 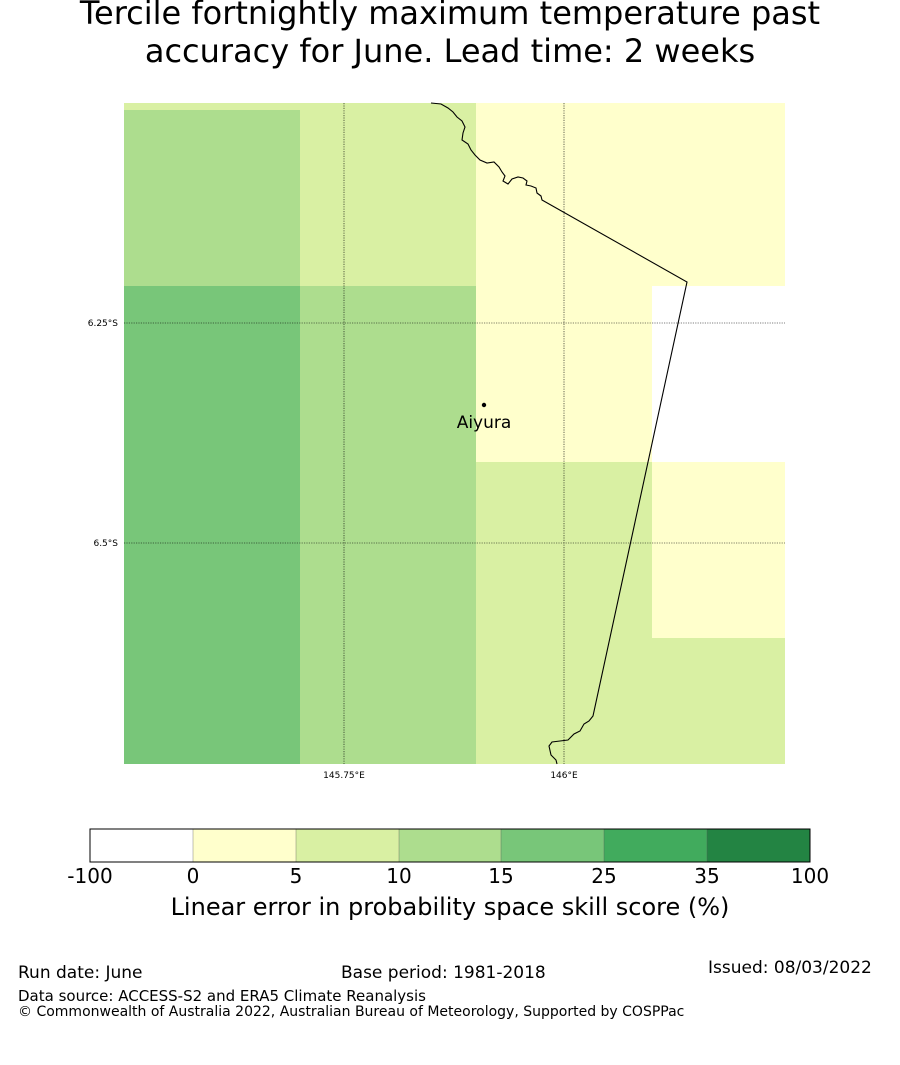 What do you see at coordinates (501, 876) in the screenshot?
I see `colorbar-tick-label: 15` at bounding box center [501, 876].